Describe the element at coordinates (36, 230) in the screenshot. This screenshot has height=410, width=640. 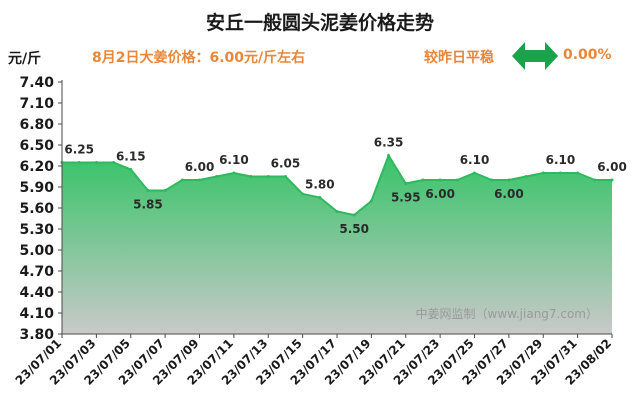
I see `y-tick-label: 5.30` at that location.